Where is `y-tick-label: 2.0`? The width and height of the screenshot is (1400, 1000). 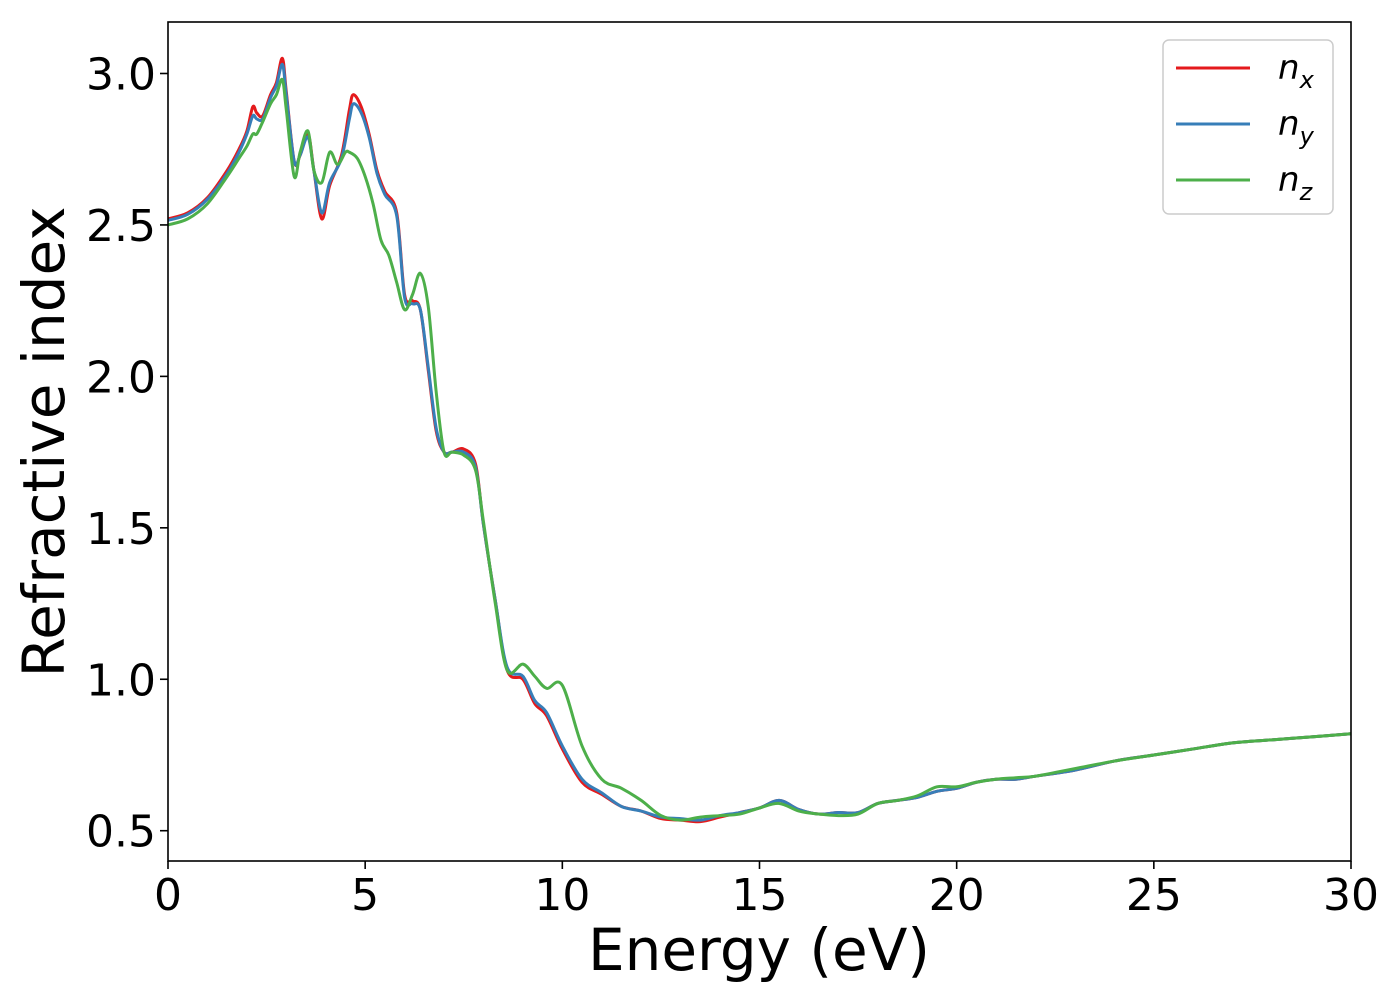
y-tick-label: 2.0 is located at coordinates (121, 377).